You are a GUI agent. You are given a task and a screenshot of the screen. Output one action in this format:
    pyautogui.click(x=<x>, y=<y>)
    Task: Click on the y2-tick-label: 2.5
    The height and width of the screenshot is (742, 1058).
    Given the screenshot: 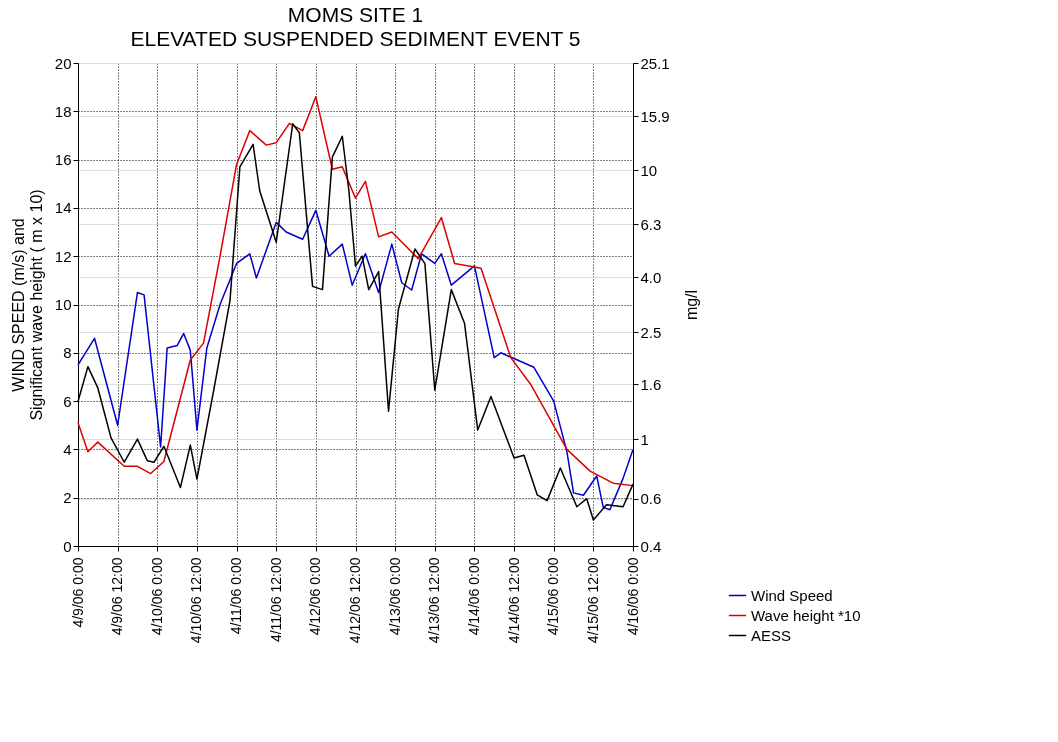 What is the action you would take?
    pyautogui.click(x=651, y=332)
    